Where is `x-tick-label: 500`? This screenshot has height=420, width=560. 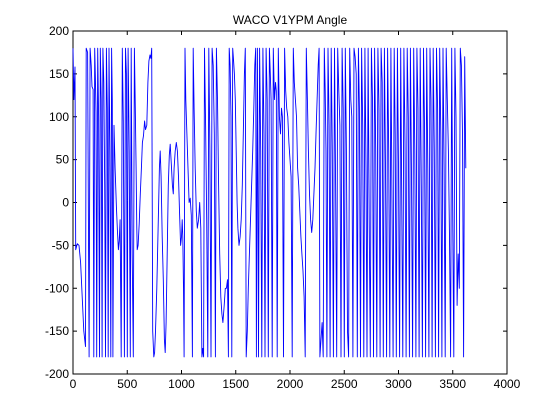
x-tick-label: 500 is located at coordinates (127, 384).